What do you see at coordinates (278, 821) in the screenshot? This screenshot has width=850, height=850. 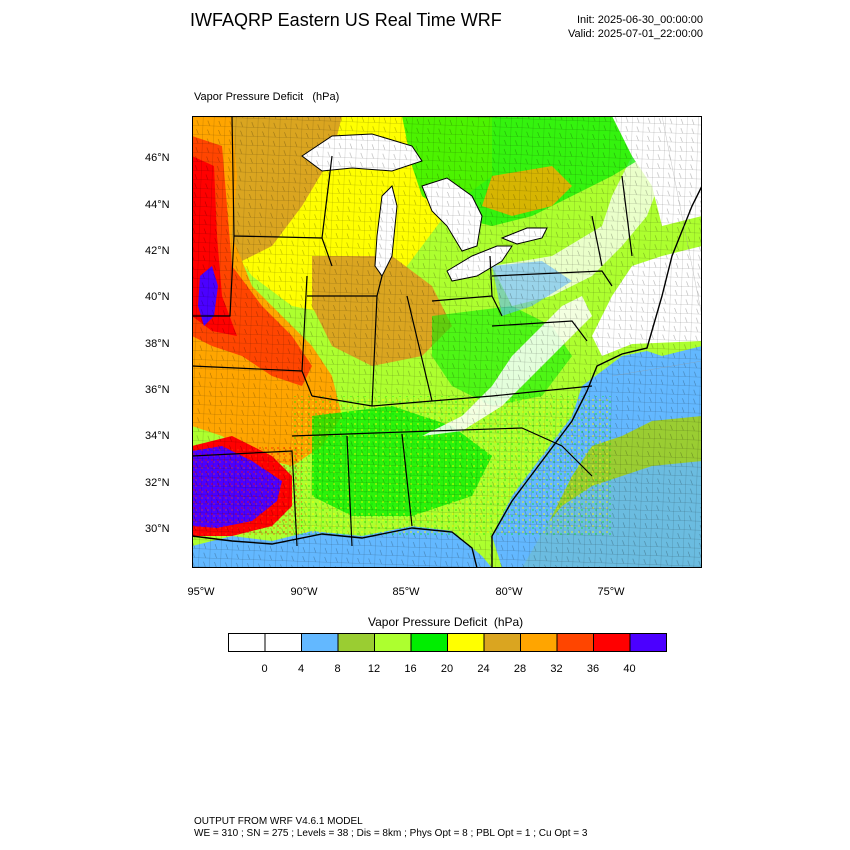 I see `footer-model: OUTPUT FROM WRF V4.6.1 MODEL` at bounding box center [278, 821].